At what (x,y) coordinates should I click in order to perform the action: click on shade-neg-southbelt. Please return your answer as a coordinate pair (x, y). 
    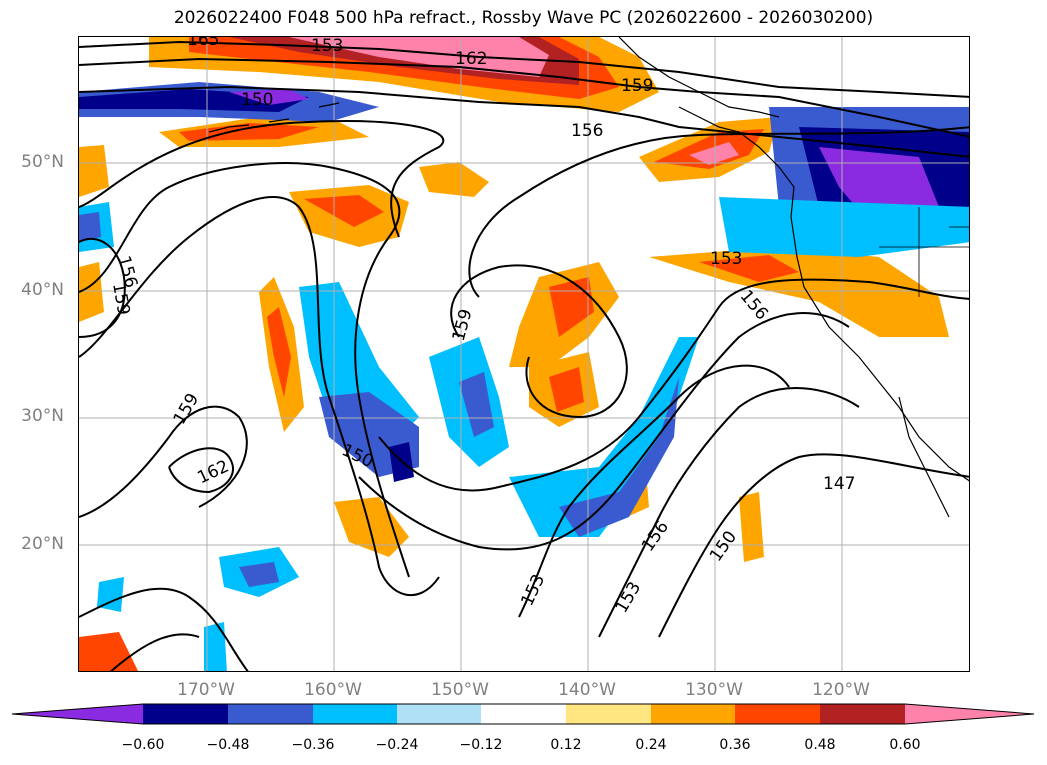
    Looking at the image, I should click on (604, 437).